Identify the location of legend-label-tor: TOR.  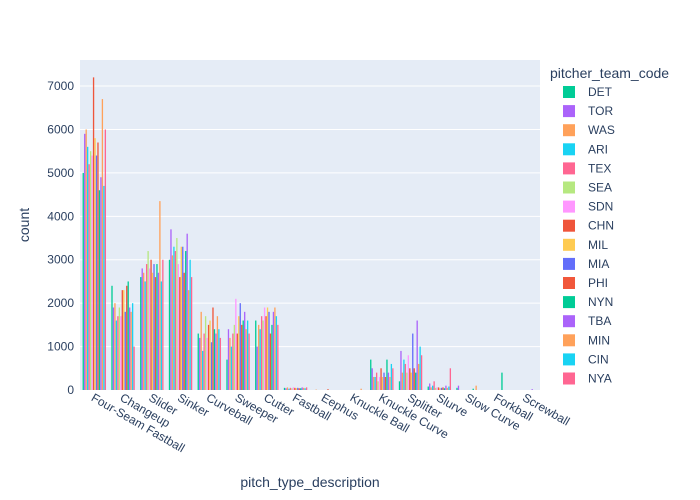
(600, 111).